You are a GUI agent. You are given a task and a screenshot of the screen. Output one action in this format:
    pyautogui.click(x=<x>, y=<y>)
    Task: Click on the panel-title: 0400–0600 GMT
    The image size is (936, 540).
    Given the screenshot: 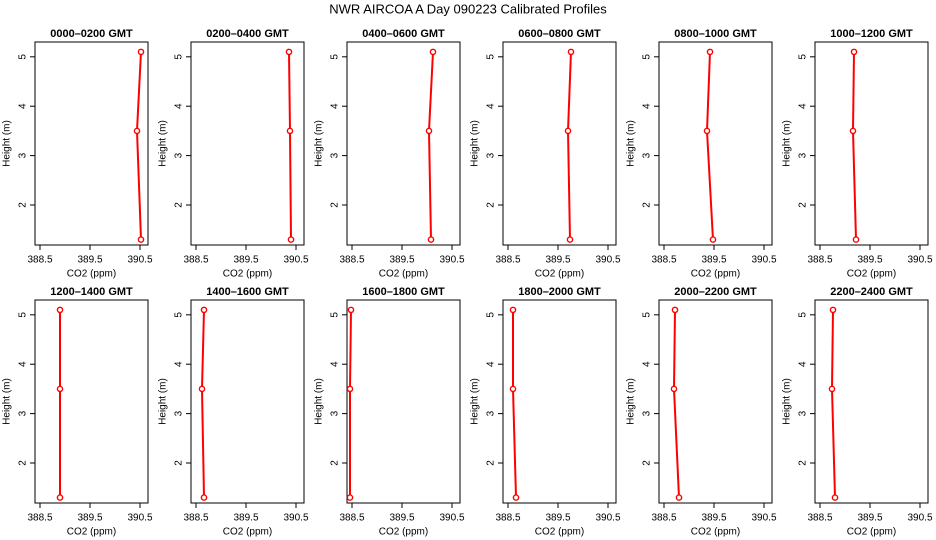 What is the action you would take?
    pyautogui.click(x=403, y=34)
    